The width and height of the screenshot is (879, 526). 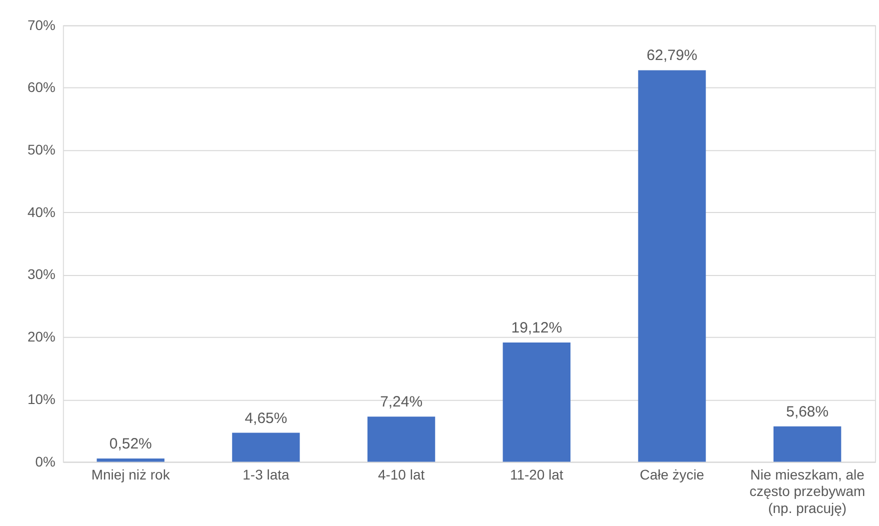 What do you see at coordinates (41, 87) in the screenshot?
I see `y-tick-label: 60%` at bounding box center [41, 87].